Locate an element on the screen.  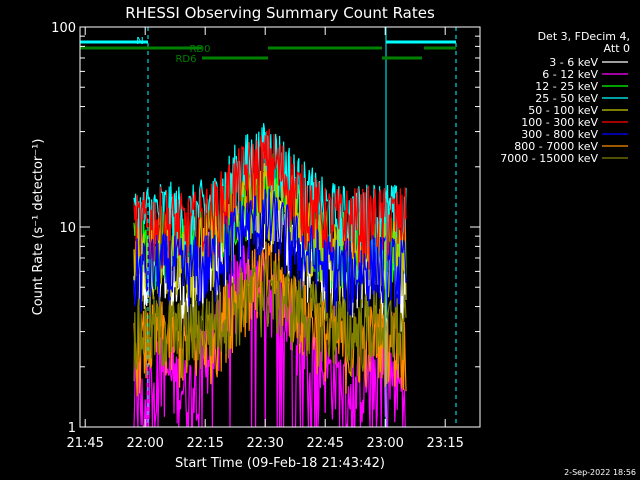
legend-entry-label: 25 - 50 keV is located at coordinates (566, 98).